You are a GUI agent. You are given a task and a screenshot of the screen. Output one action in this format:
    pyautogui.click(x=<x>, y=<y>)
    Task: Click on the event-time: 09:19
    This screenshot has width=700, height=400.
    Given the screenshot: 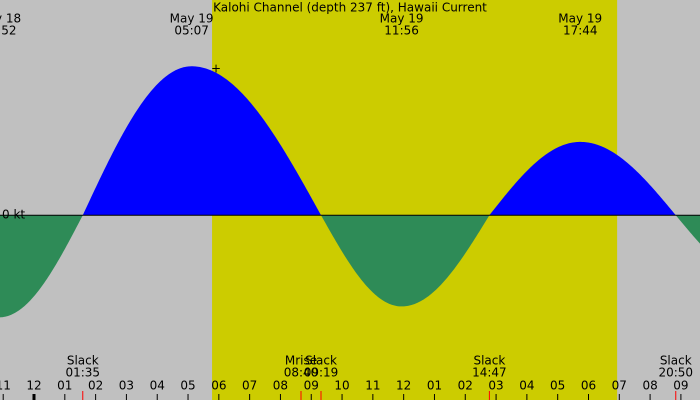 What is the action you would take?
    pyautogui.click(x=321, y=373)
    